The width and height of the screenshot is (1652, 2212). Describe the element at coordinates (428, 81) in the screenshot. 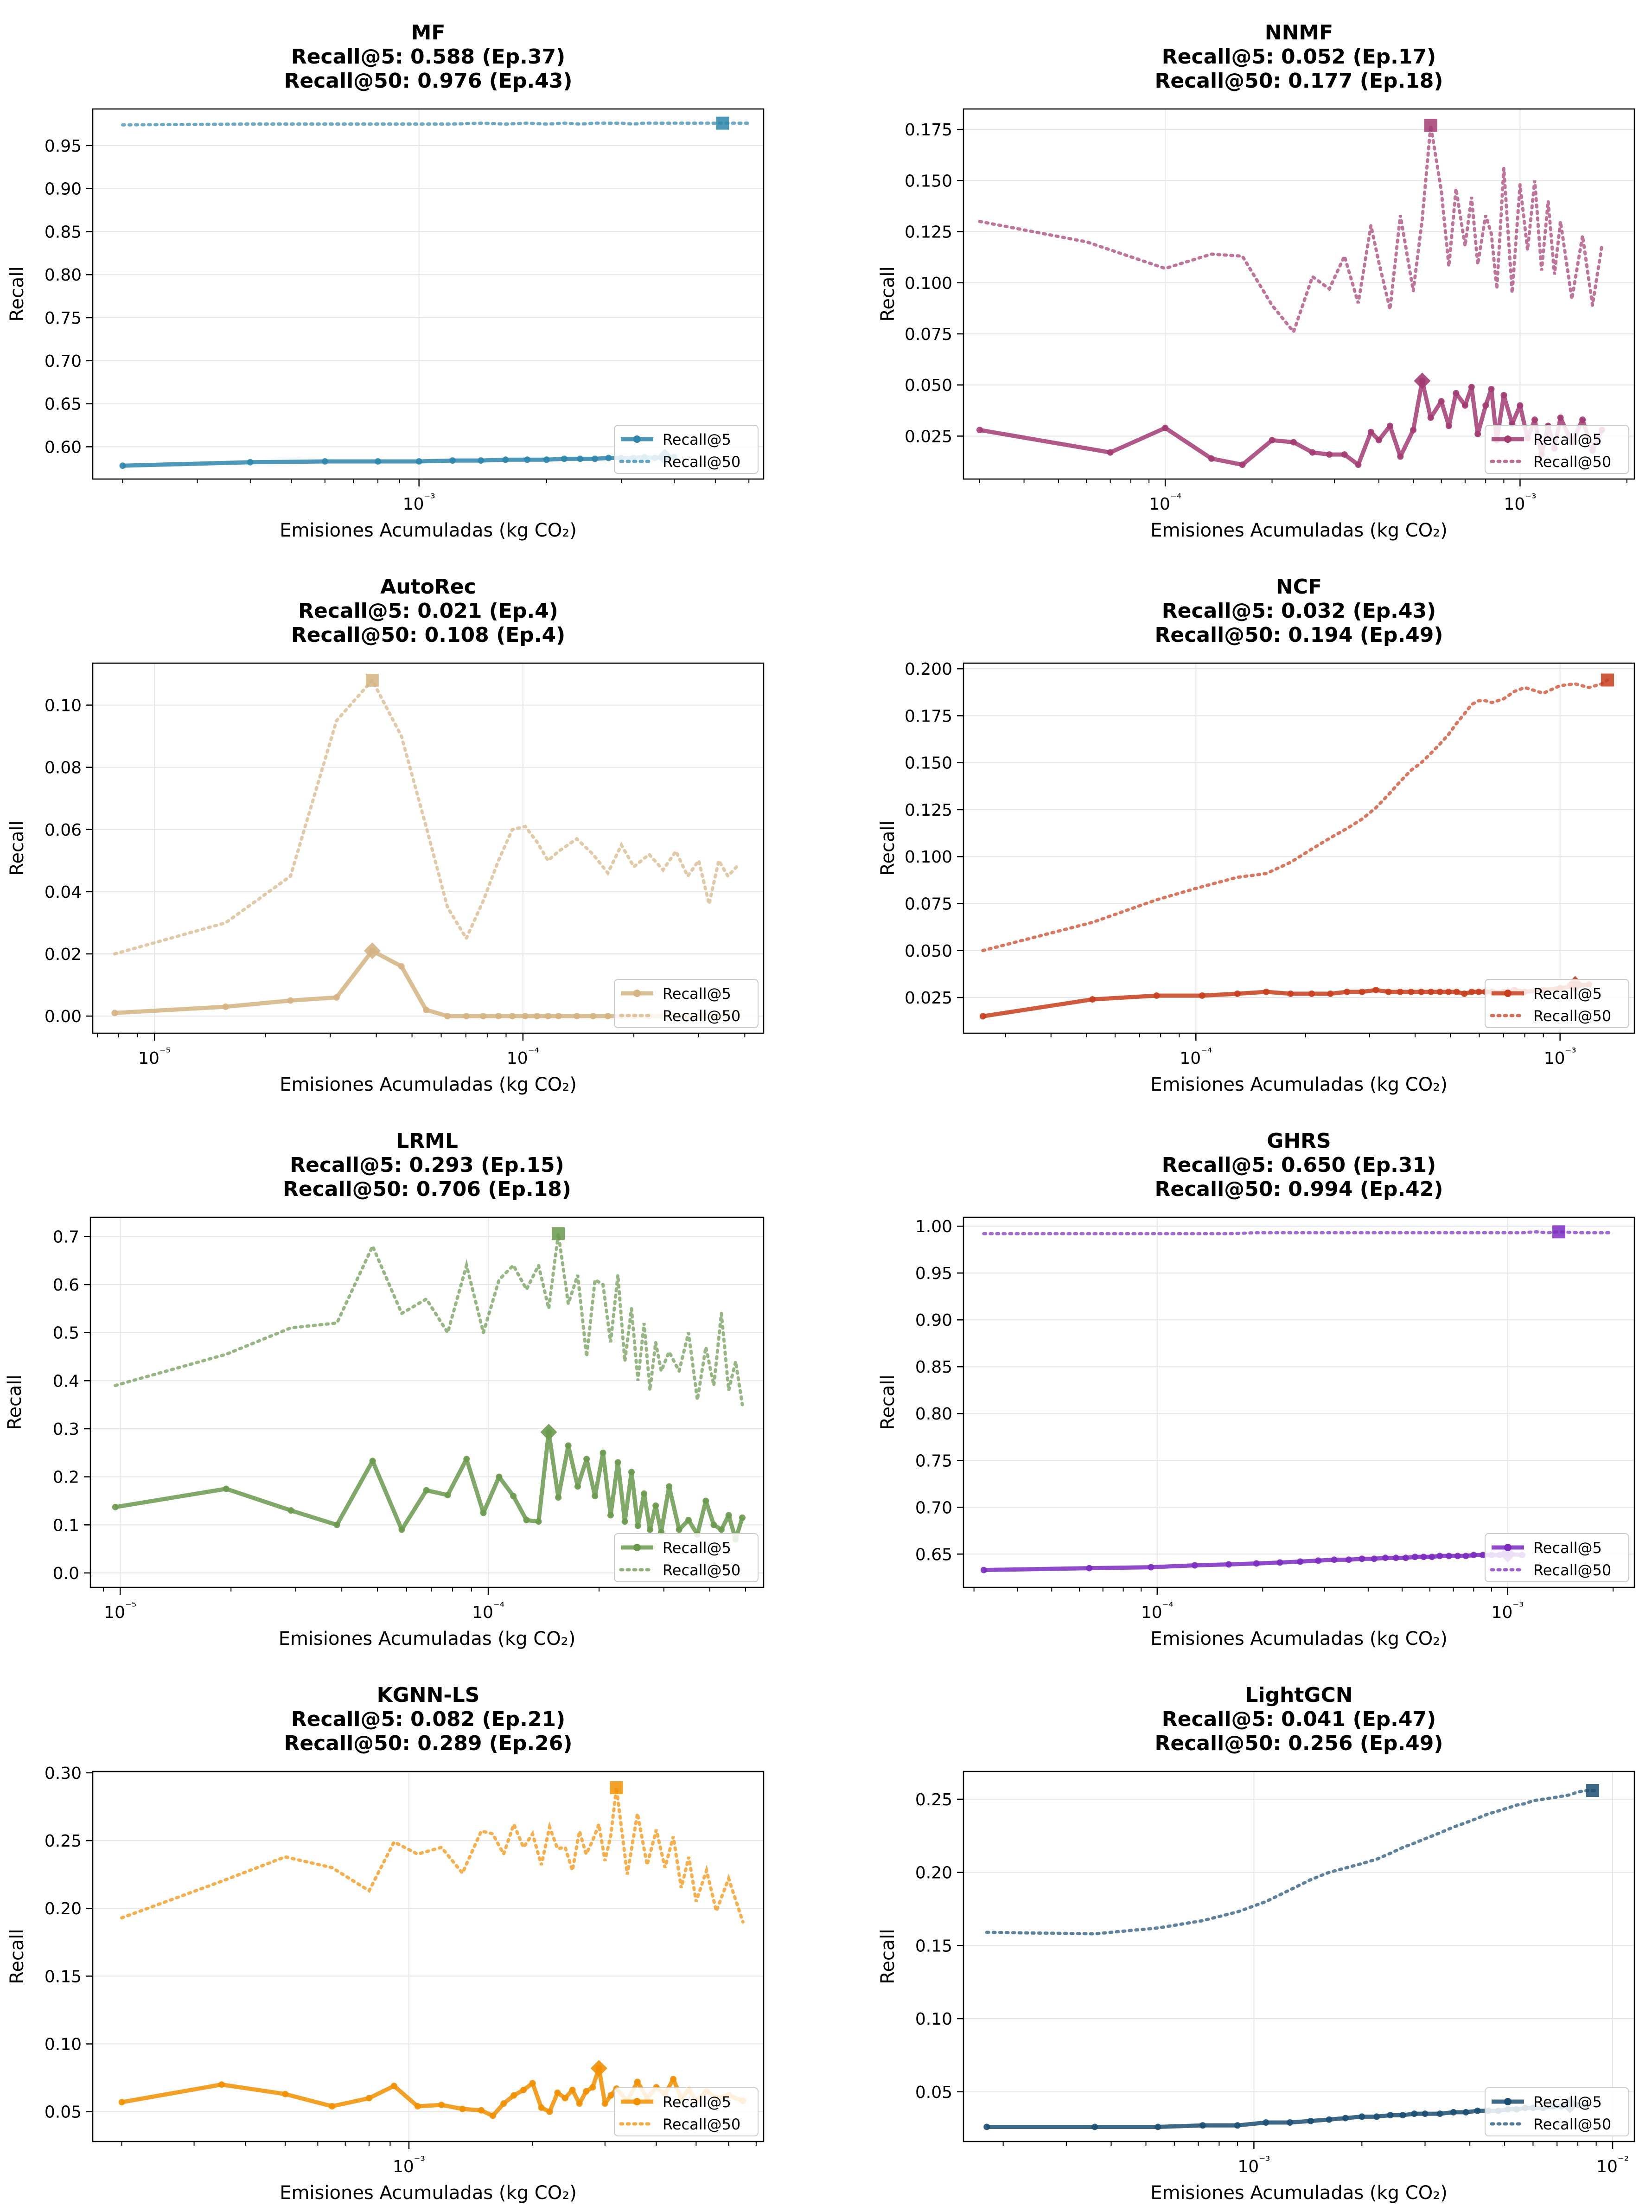

I see `chart-title-line: Recall@50: 0.976 (Ep.43)` at that location.